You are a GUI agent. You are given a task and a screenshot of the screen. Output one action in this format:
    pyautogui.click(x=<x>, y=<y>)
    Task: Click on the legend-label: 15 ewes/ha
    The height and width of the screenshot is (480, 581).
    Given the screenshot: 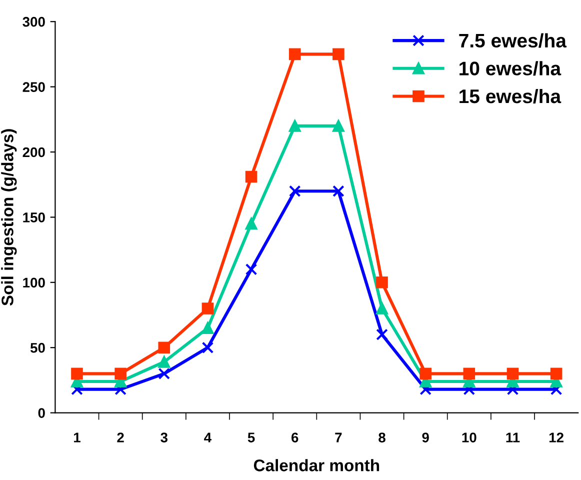 What is the action you would take?
    pyautogui.click(x=511, y=96)
    